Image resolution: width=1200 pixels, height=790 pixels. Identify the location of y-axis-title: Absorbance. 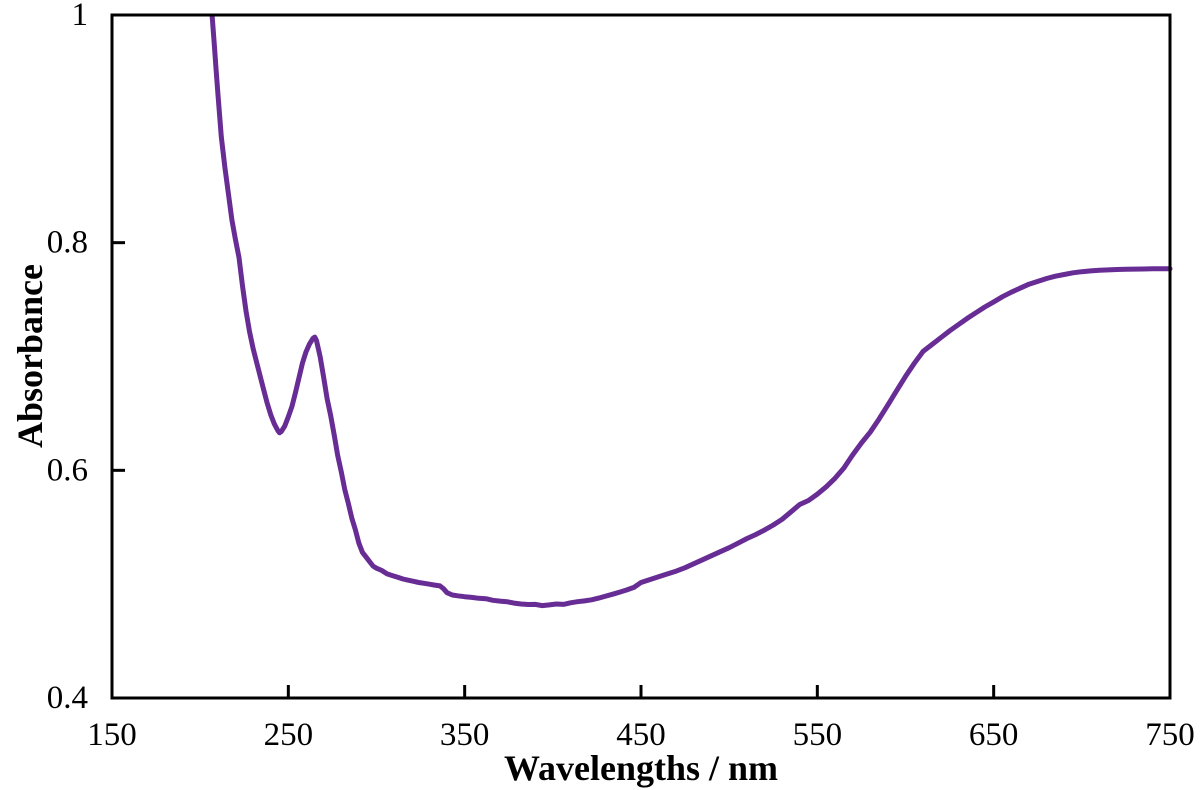
(30, 356).